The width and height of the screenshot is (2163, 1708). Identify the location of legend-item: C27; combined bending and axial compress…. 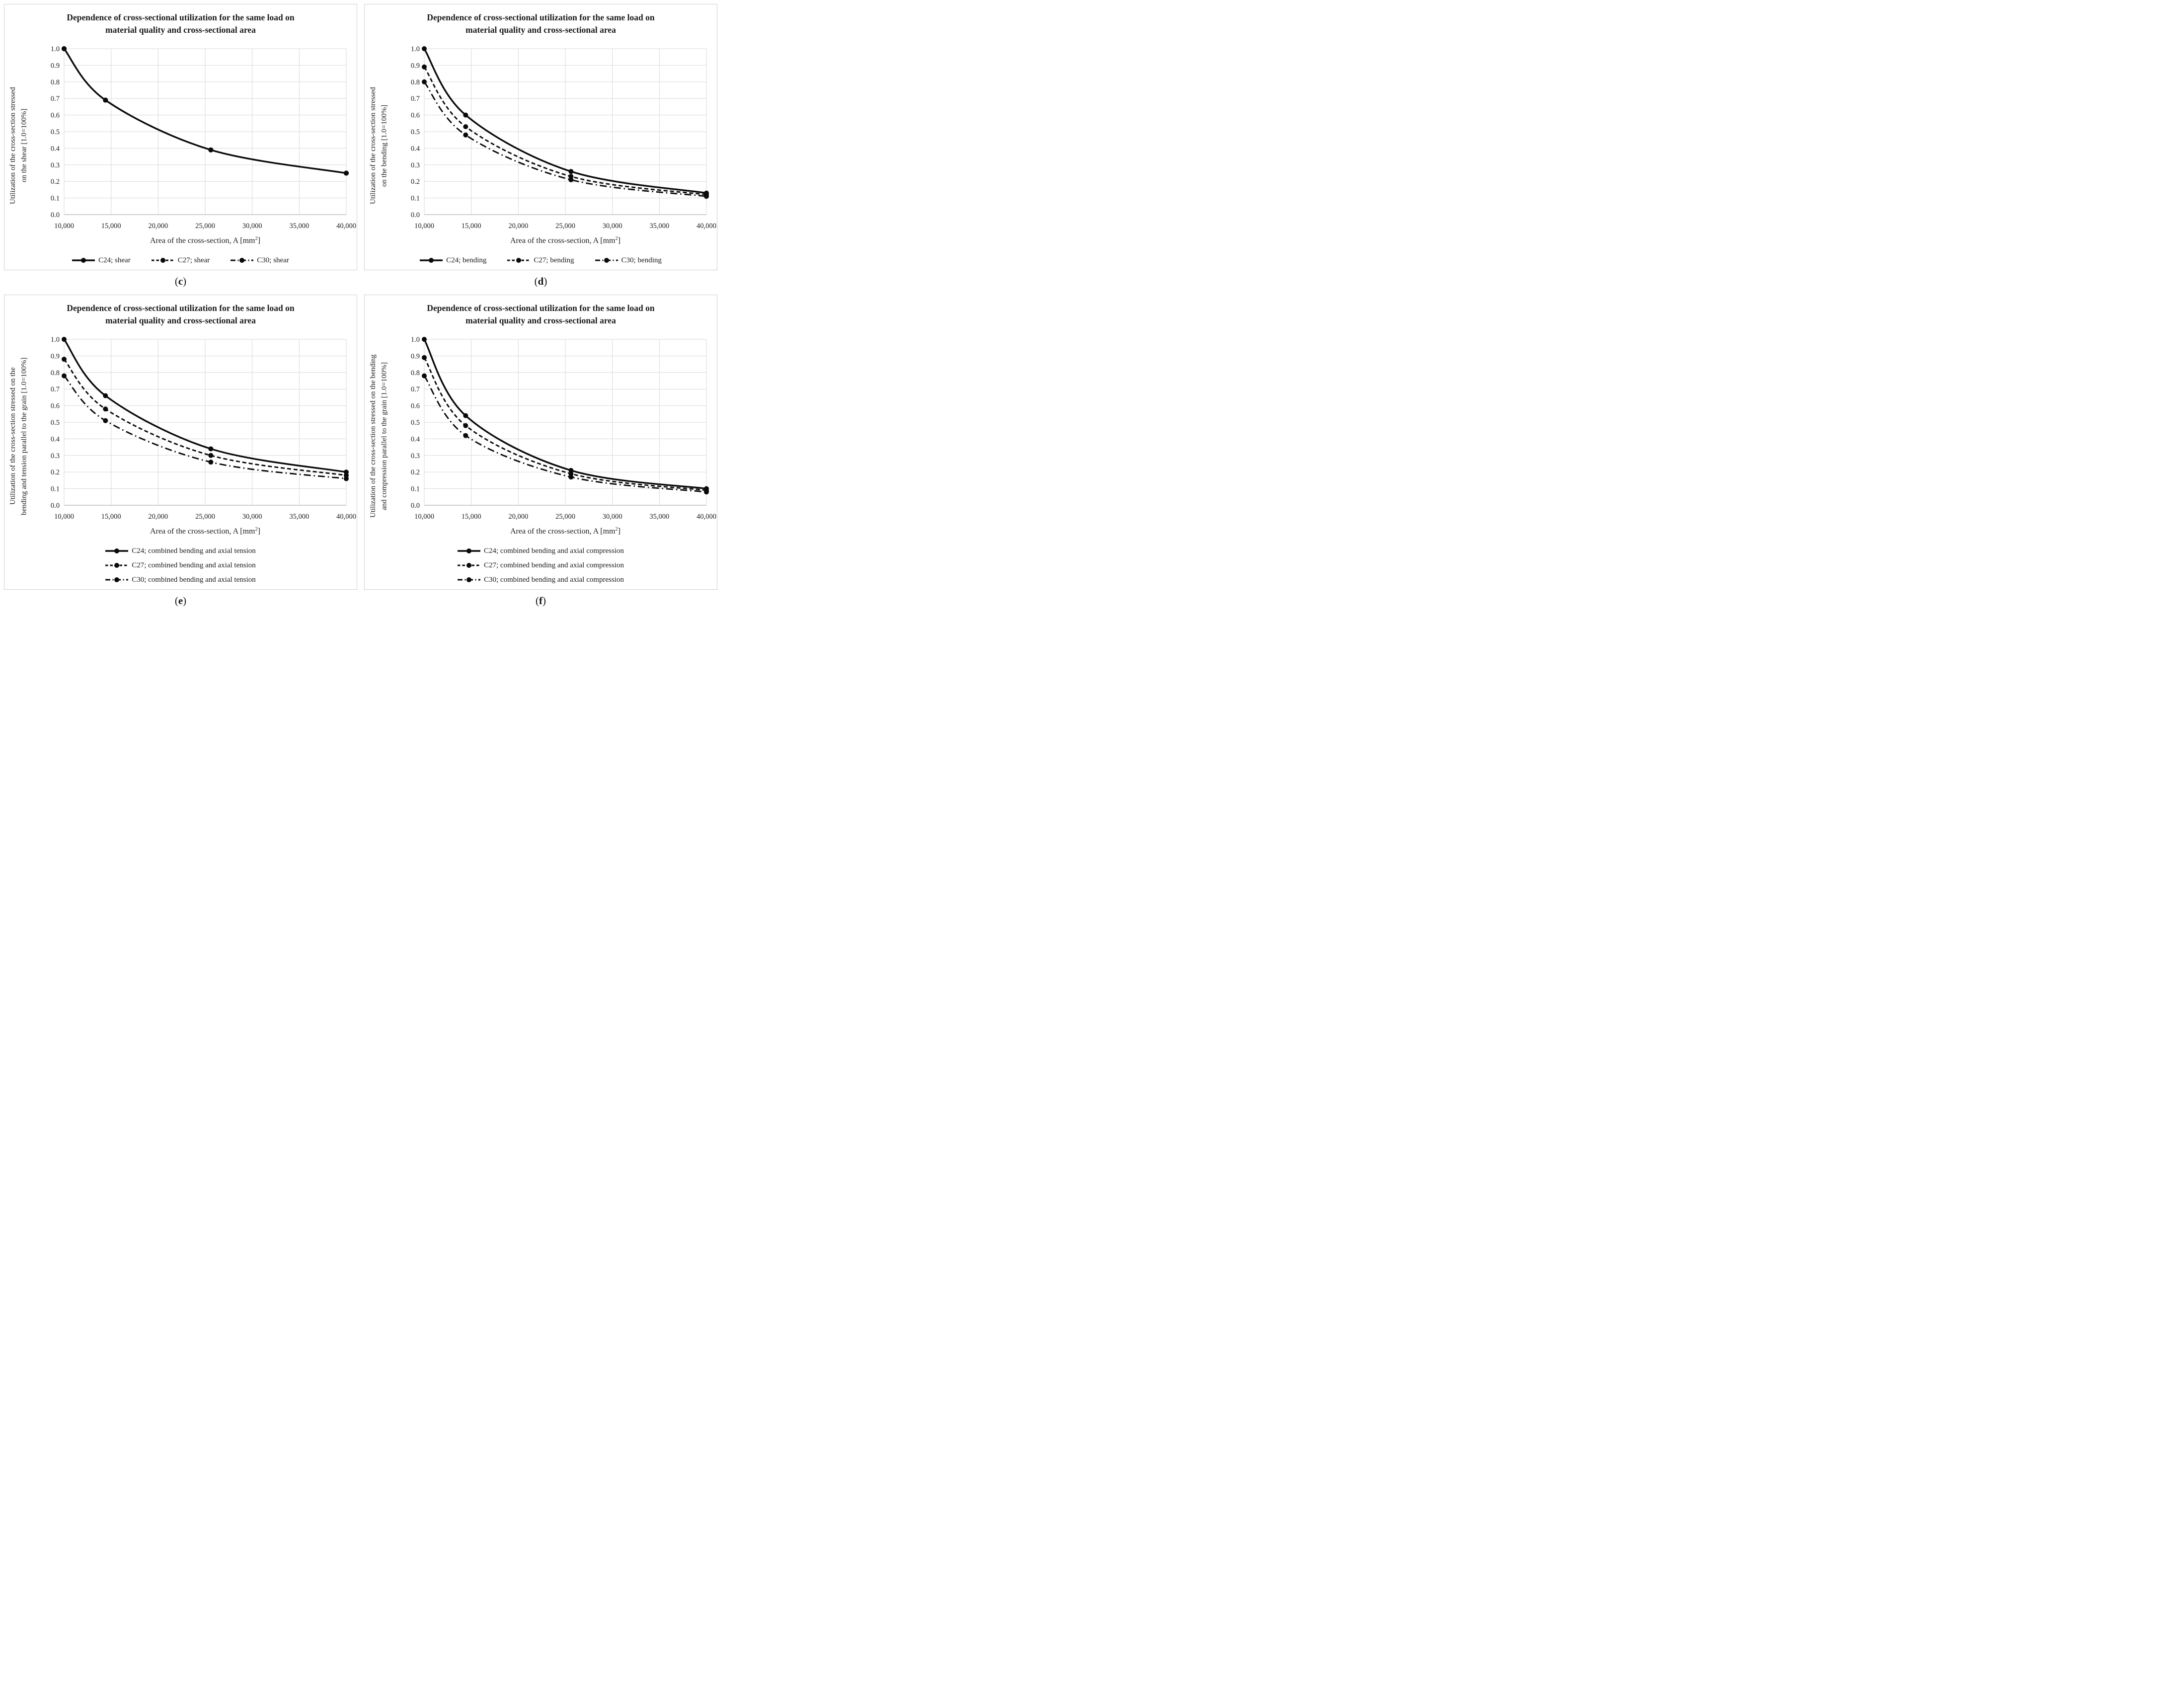
(540, 565).